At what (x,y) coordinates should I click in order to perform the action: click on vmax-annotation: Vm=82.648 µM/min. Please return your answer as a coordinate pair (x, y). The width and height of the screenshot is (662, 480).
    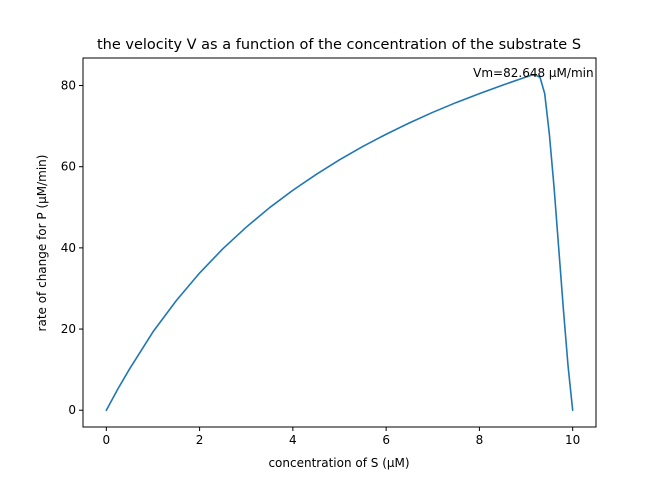
    Looking at the image, I should click on (533, 73).